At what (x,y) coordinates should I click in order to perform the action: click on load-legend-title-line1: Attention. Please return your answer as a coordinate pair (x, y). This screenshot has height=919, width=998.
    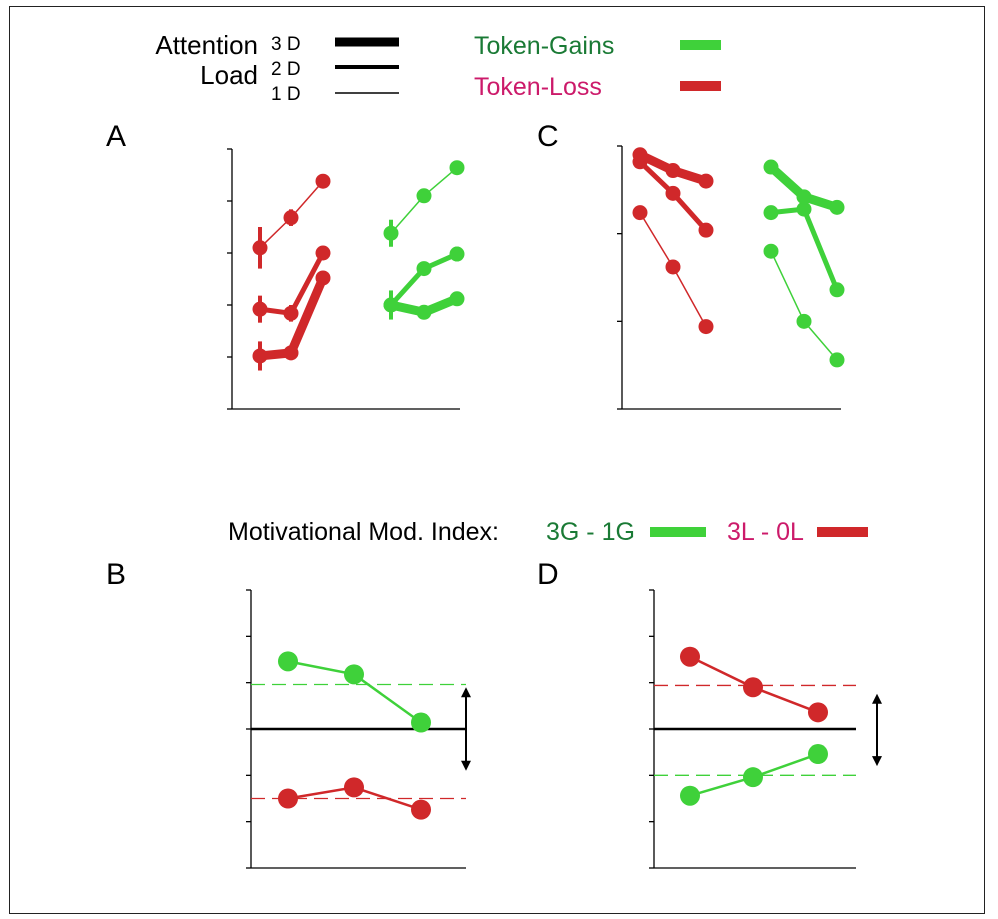
    Looking at the image, I should click on (206, 45).